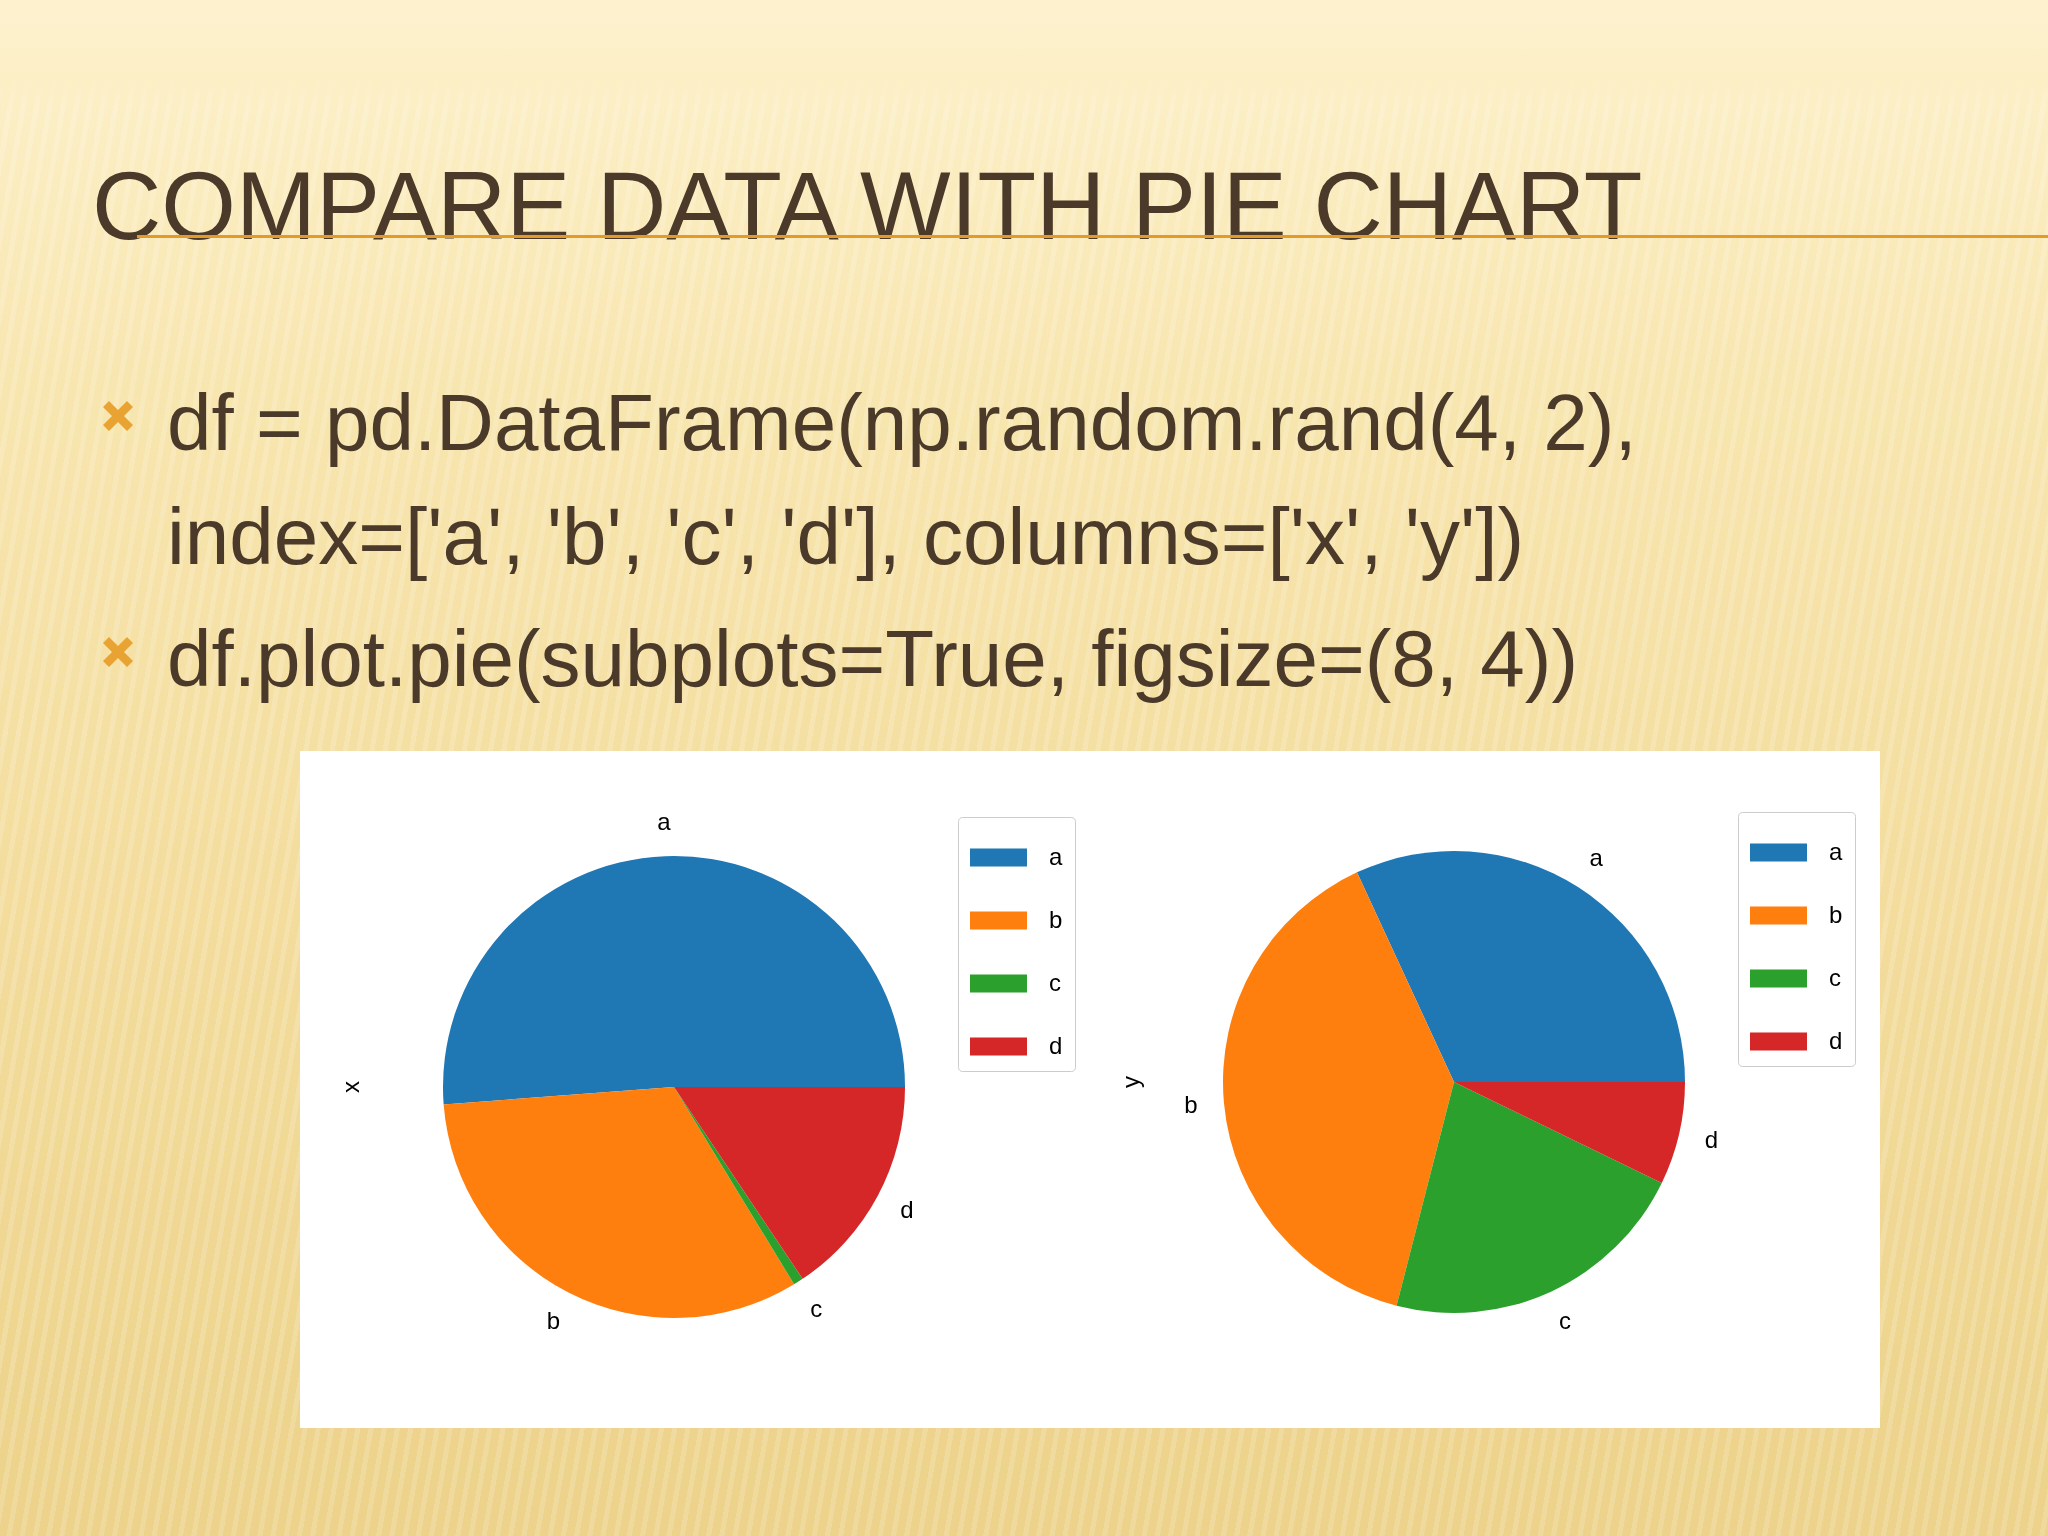  I want to click on text: df = pd.DataFrame(np.random.rand(4, 2), index=['a', 'b', 'c', 'd'], columns=['x', 'y']), so click(902, 479).